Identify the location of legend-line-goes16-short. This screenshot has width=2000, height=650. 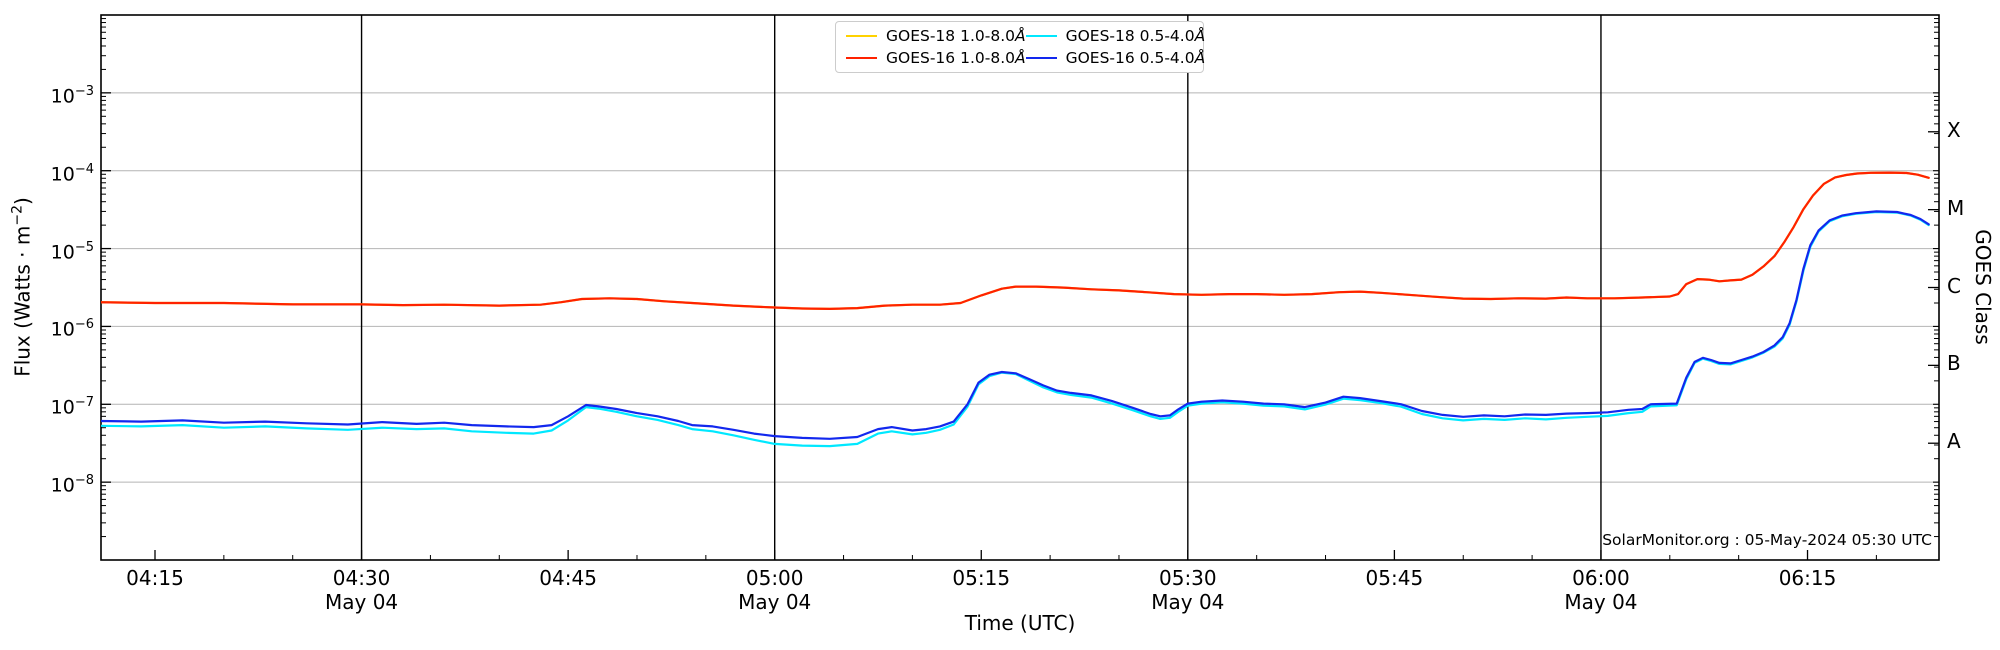
(1041, 58).